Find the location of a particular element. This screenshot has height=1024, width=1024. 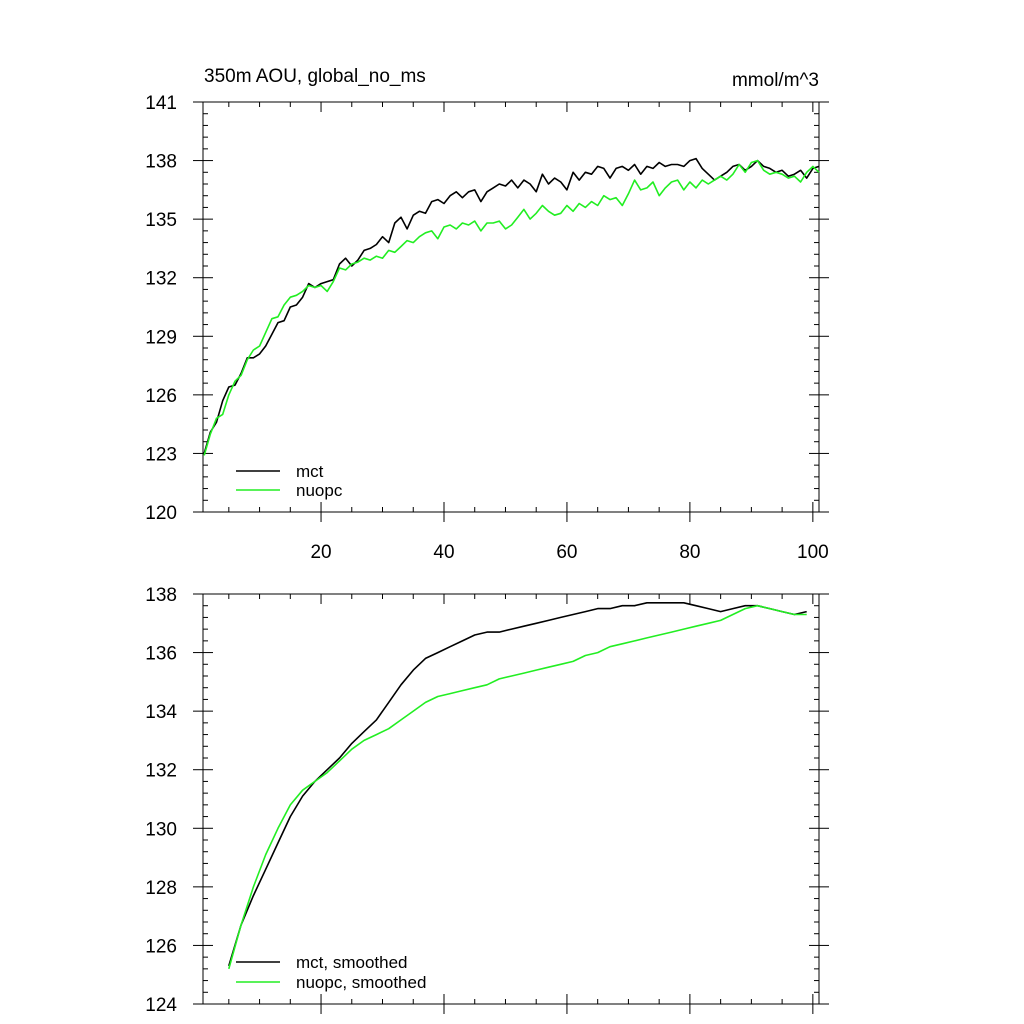

x-tick-label: 20 is located at coordinates (320, 552).